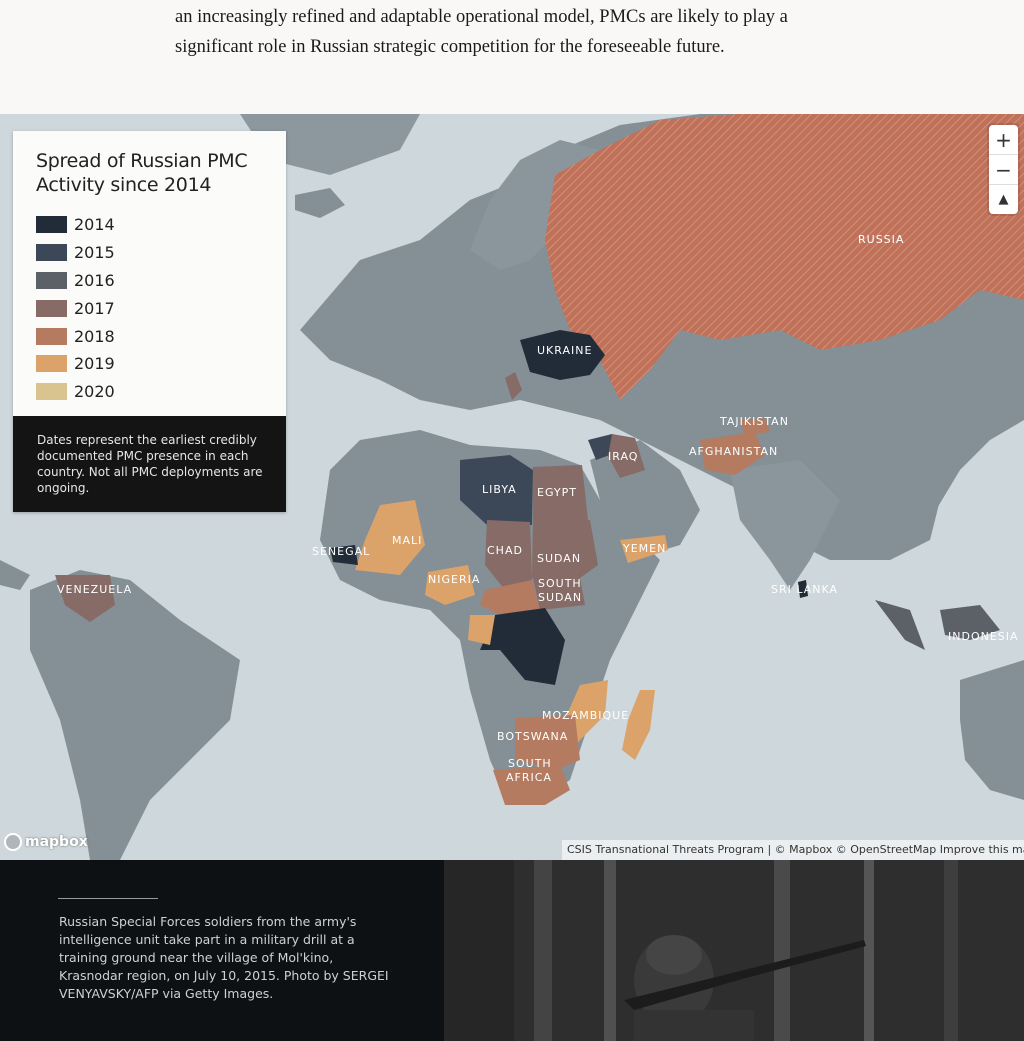  I want to click on legend-label: 2016, so click(94, 280).